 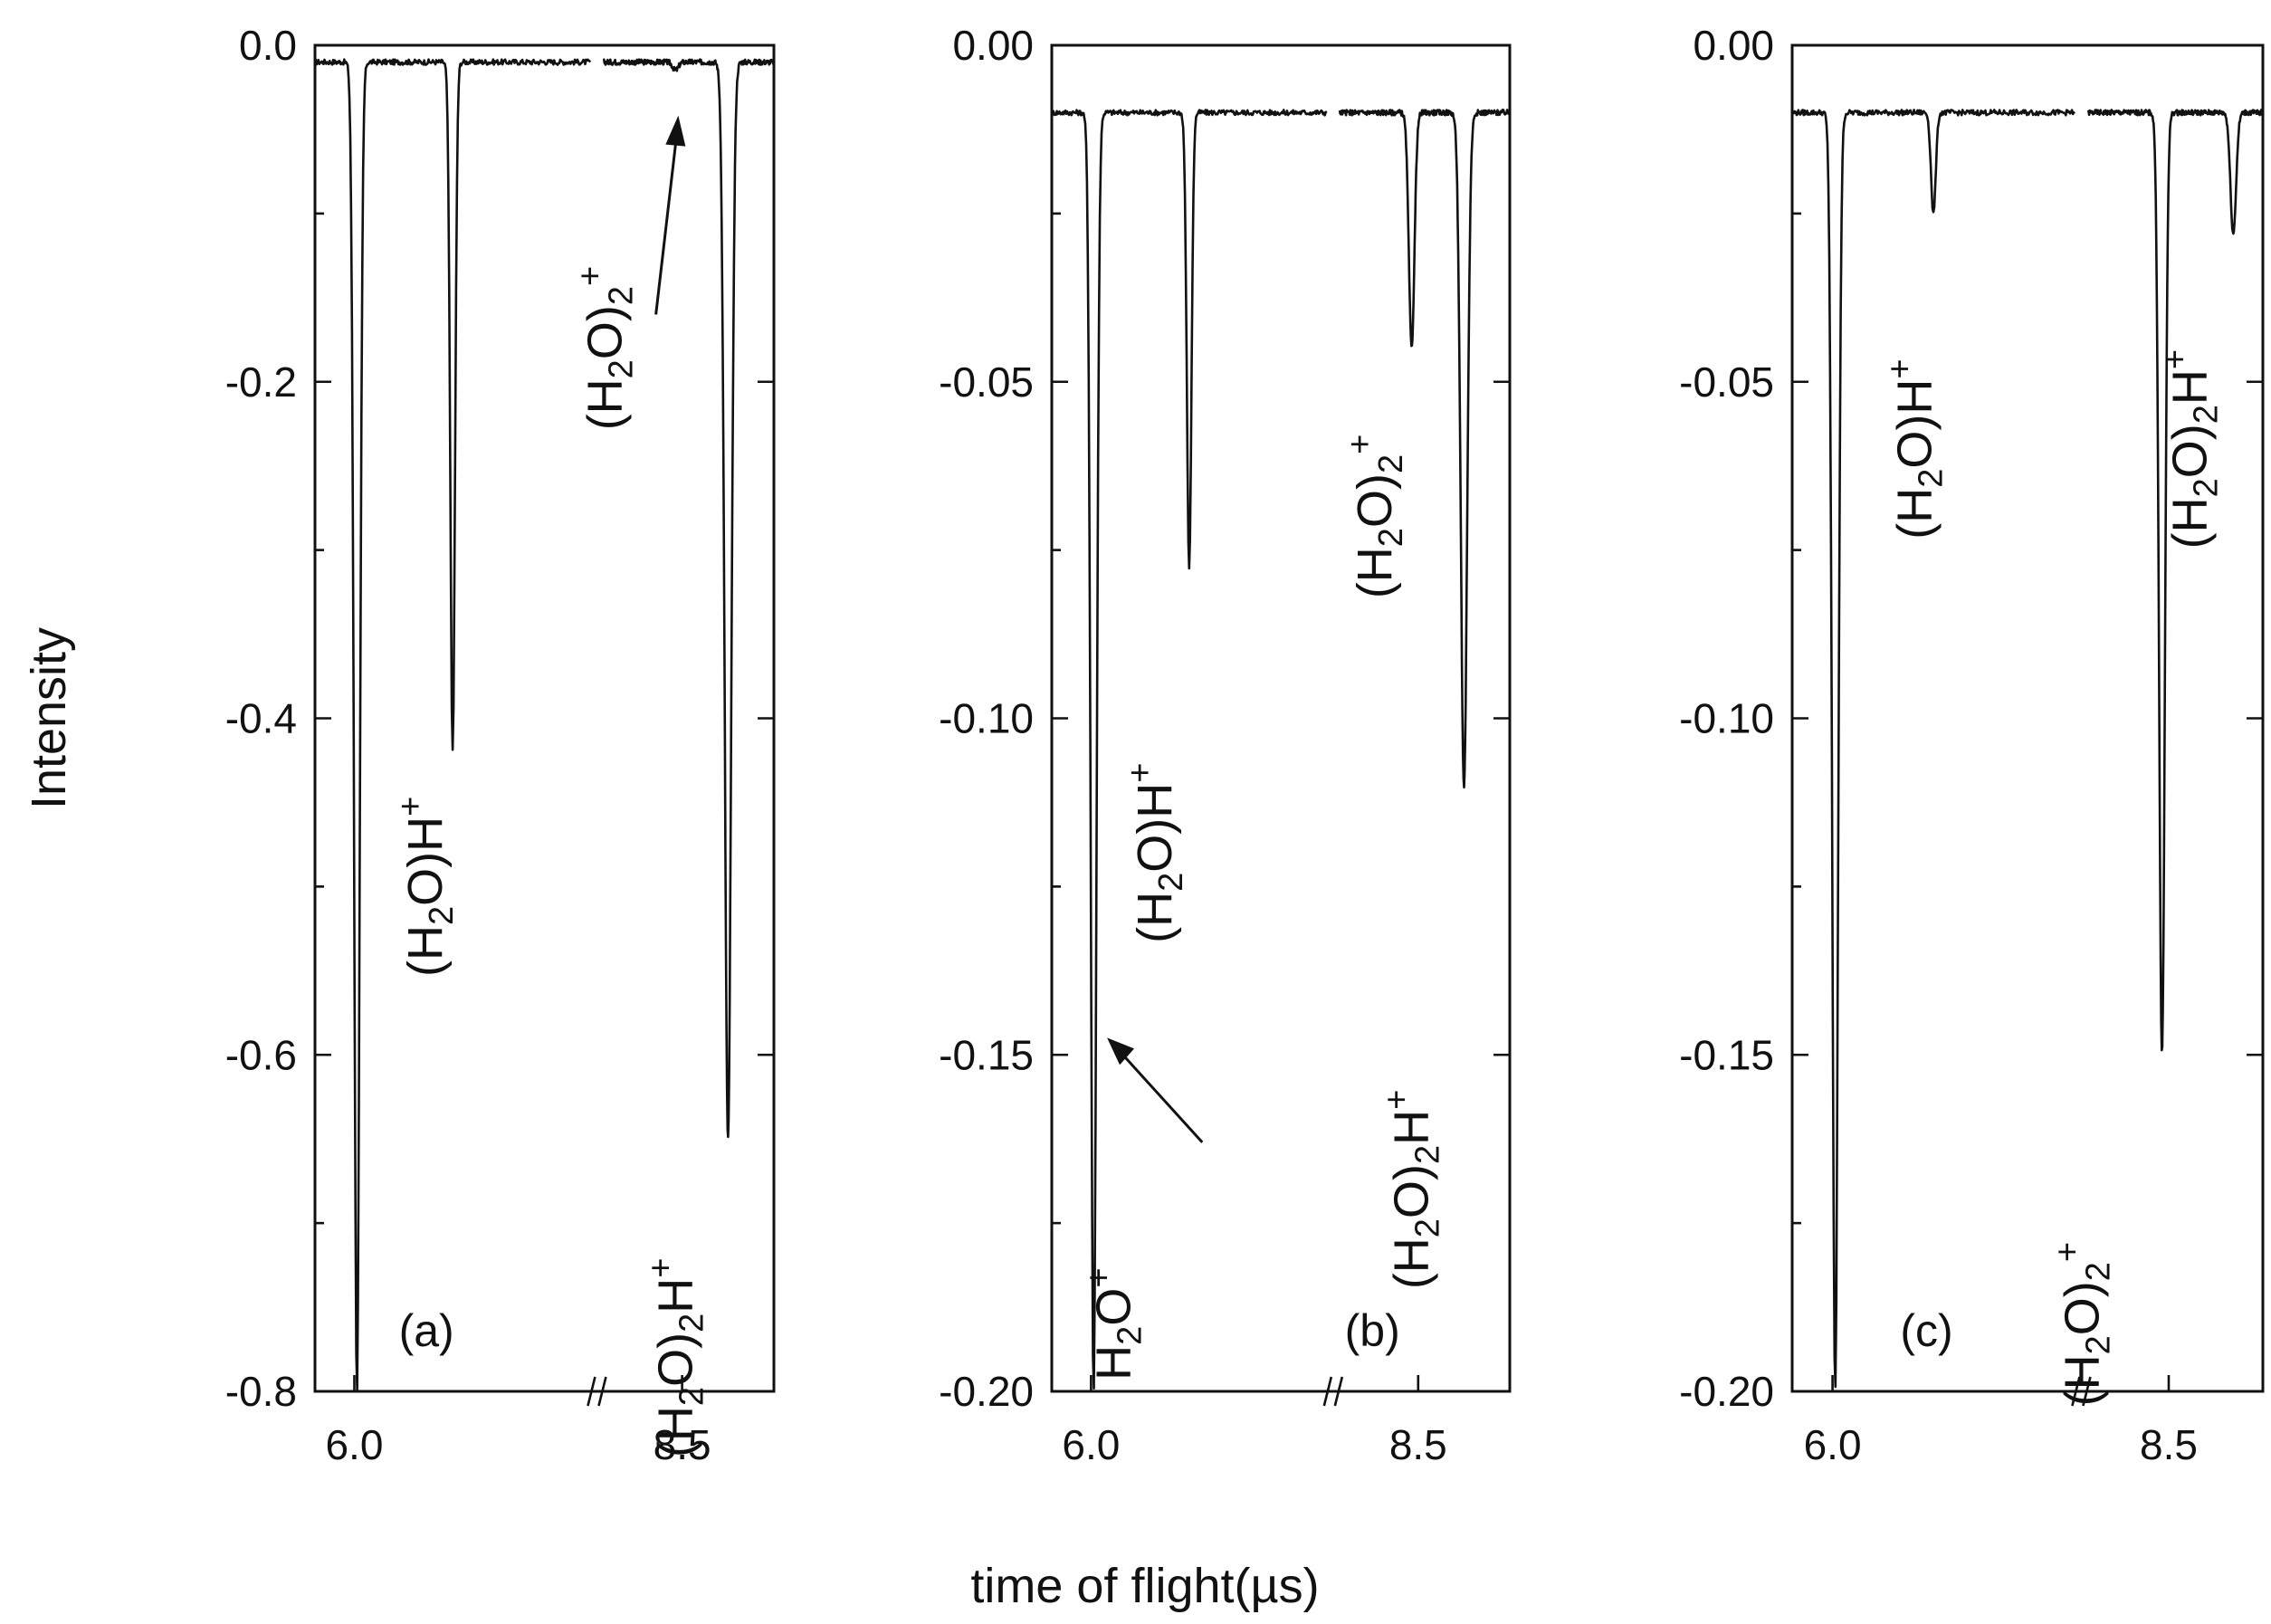 I want to click on peak-annotation-h2o_plus: H2O+, so click(x=1115, y=1323).